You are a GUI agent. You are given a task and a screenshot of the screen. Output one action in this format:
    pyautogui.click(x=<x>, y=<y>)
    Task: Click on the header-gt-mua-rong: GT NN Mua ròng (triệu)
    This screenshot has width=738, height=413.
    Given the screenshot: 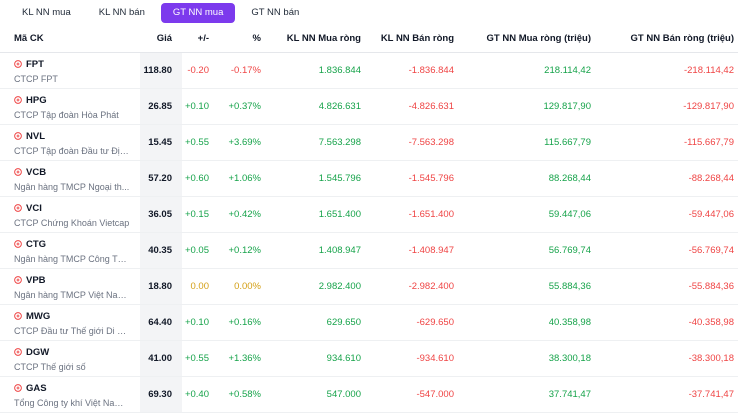 What is the action you would take?
    pyautogui.click(x=530, y=39)
    